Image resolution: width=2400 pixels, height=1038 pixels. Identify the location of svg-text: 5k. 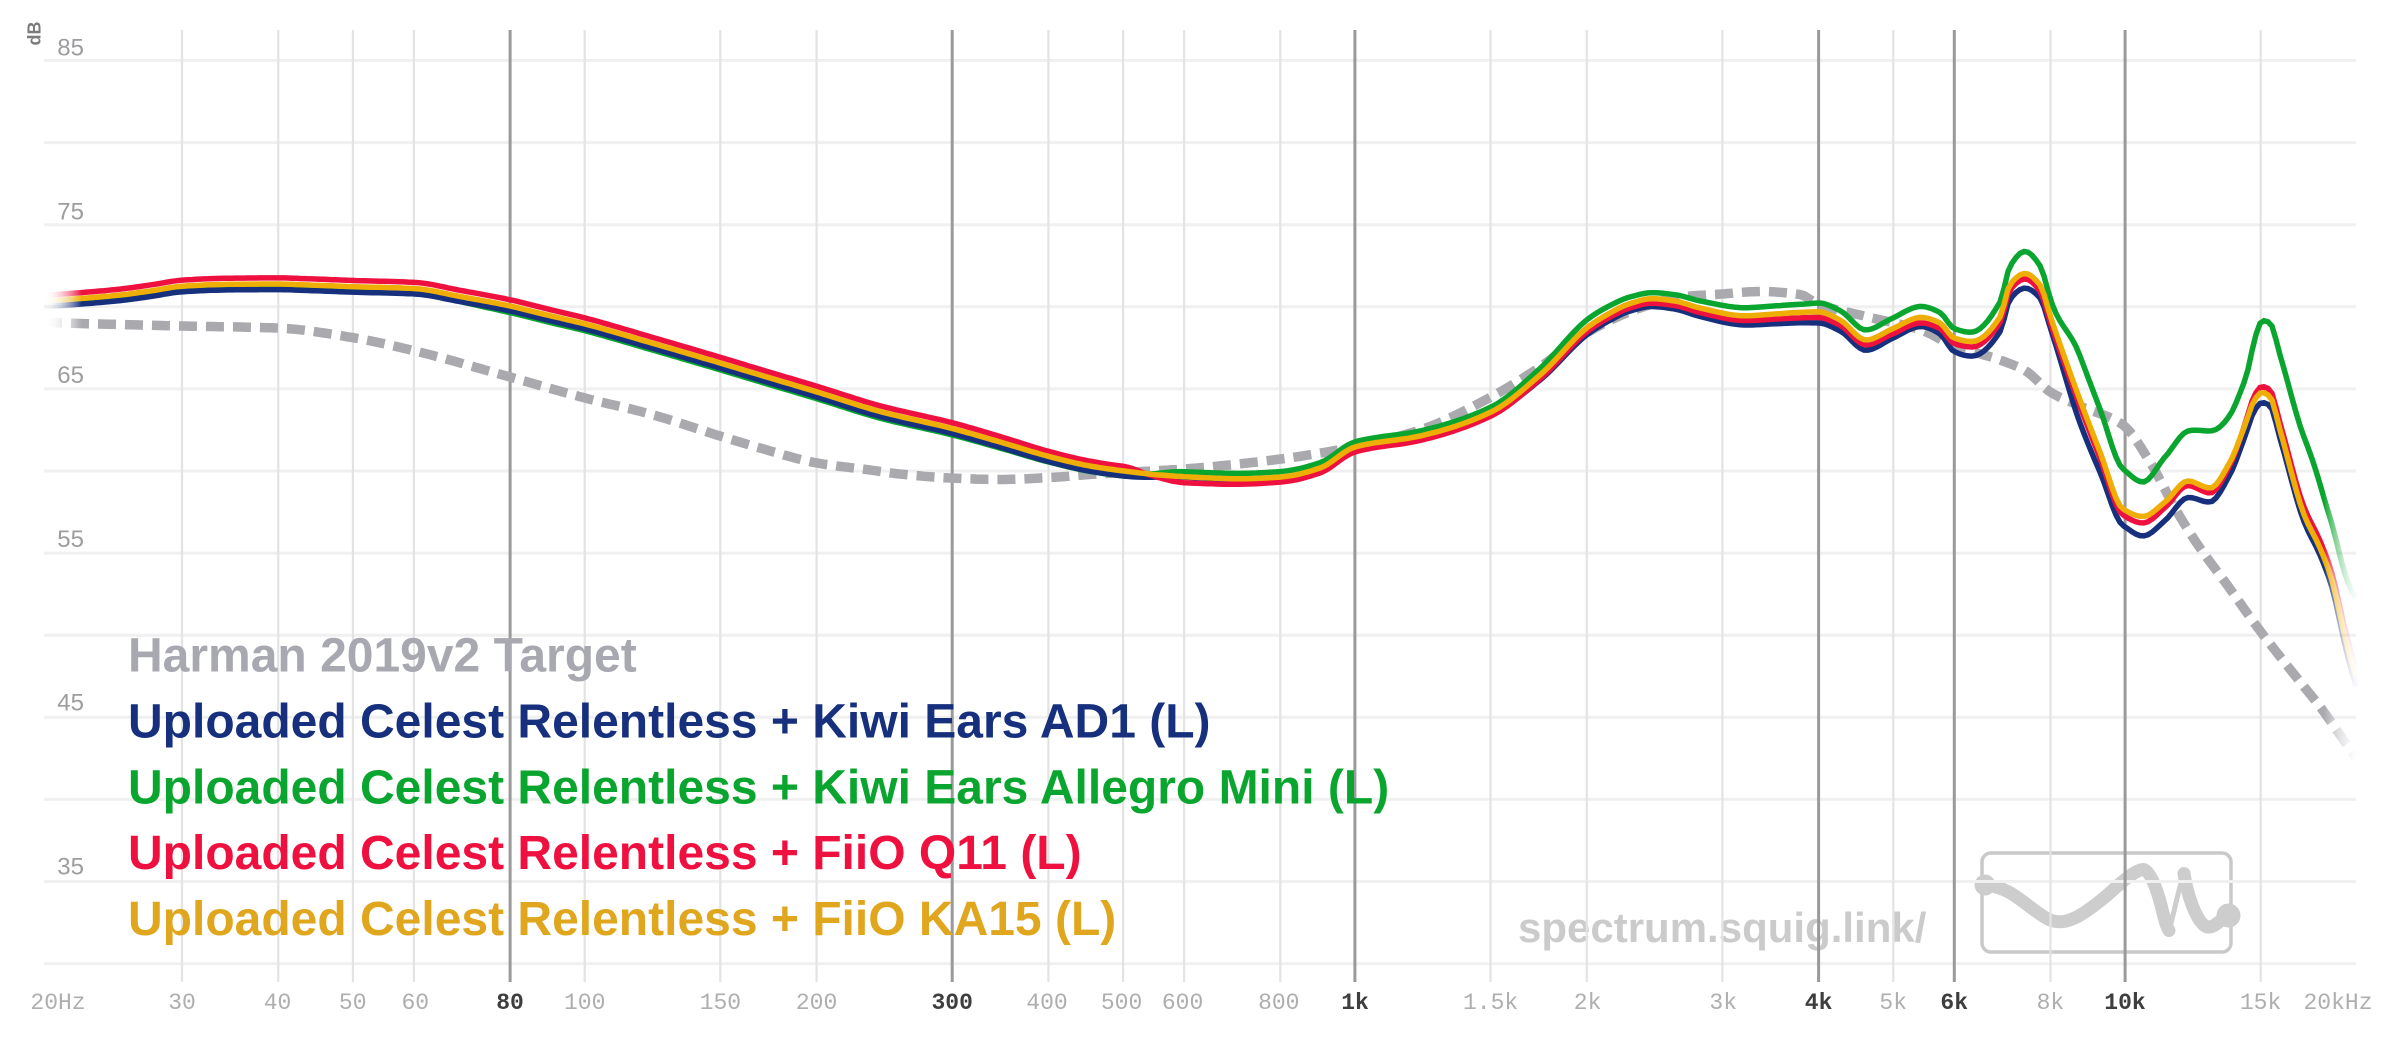
(1893, 1003).